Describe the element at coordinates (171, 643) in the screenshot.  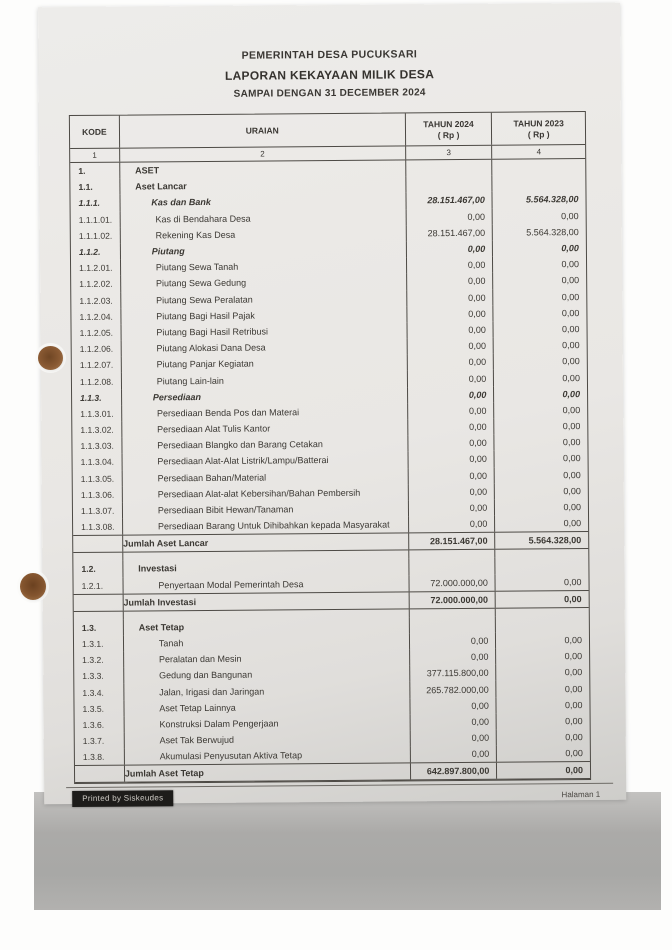
I see `row-uraian-text: Tanah` at that location.